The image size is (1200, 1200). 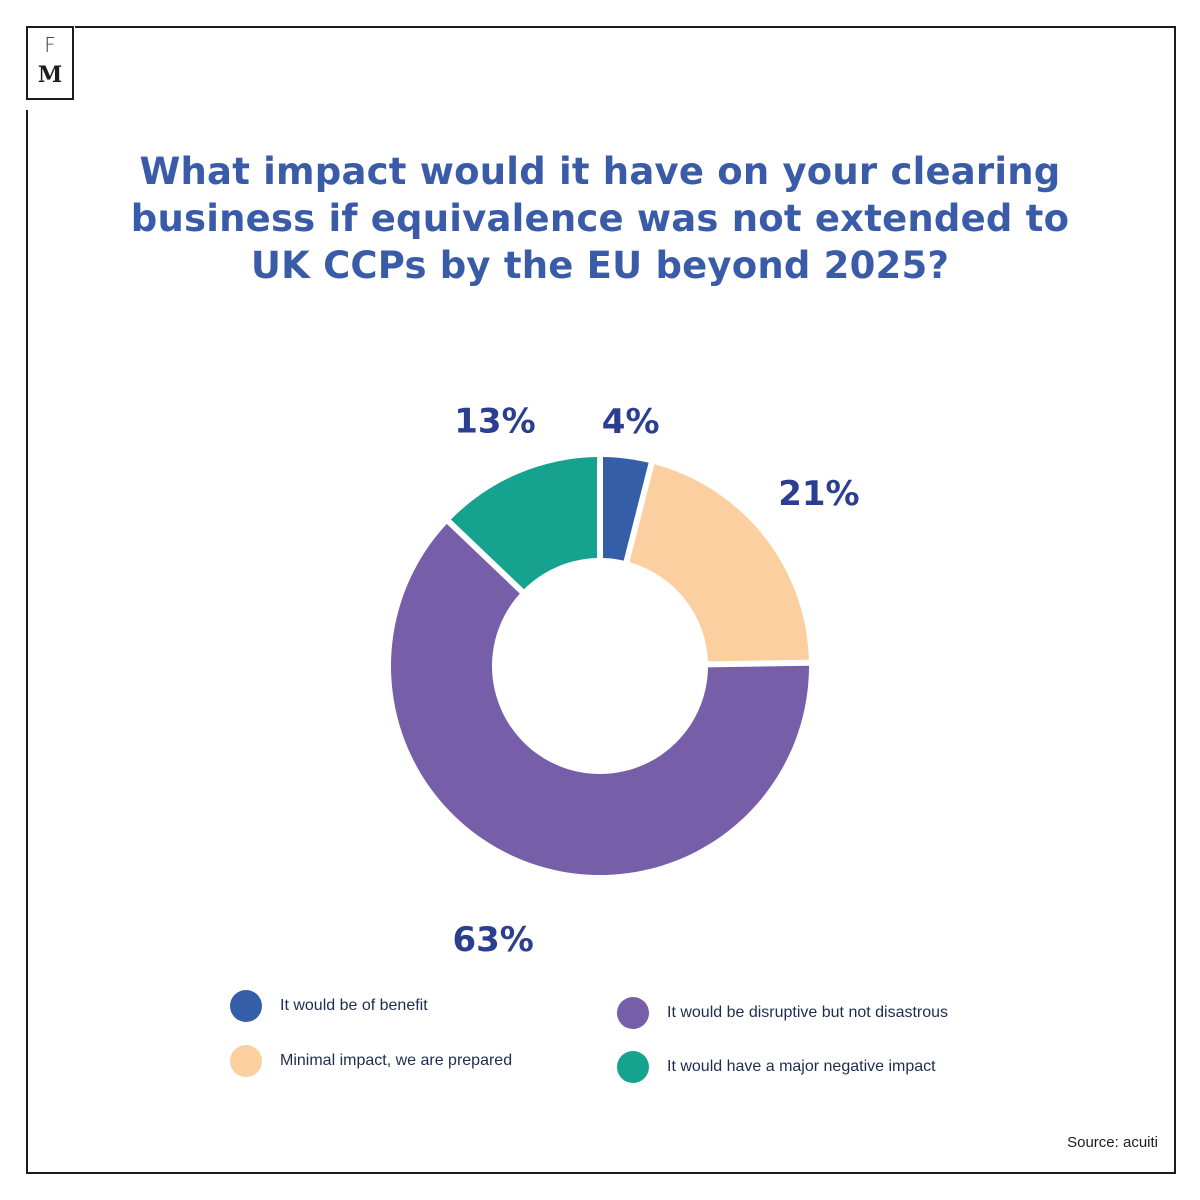 I want to click on source-note: Source: acuiti, so click(x=1112, y=1142).